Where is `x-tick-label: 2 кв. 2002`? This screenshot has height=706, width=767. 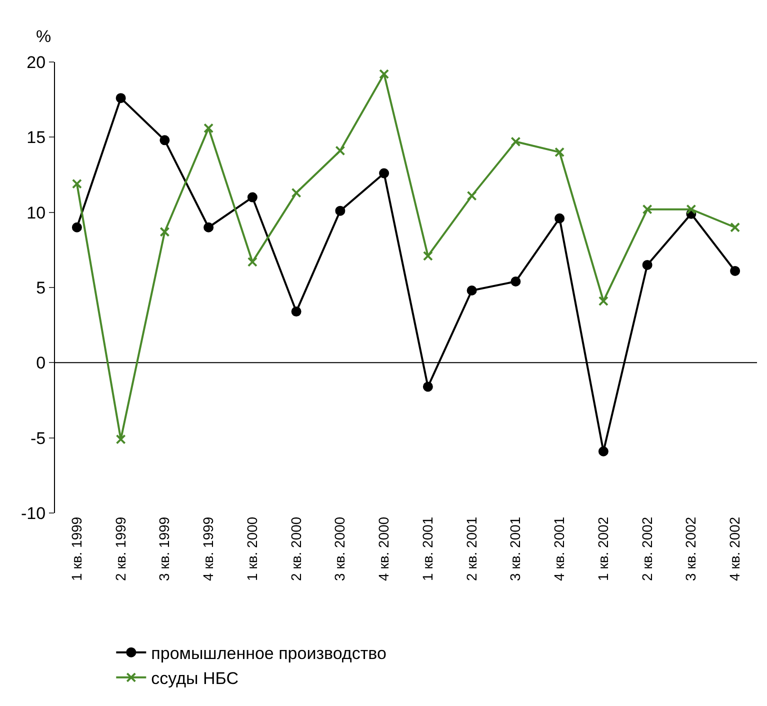 x-tick-label: 2 кв. 2002 is located at coordinates (646, 548).